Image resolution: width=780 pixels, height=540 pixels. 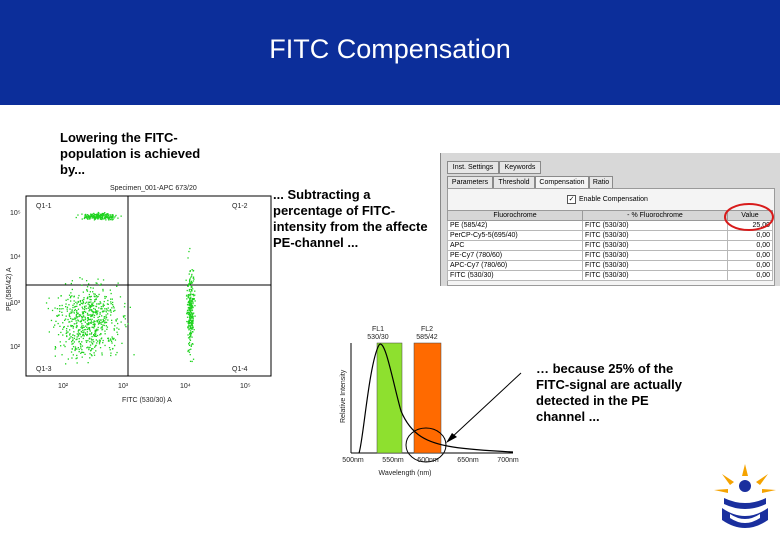 I want to click on tab-keywords: Keywords, so click(x=520, y=167).